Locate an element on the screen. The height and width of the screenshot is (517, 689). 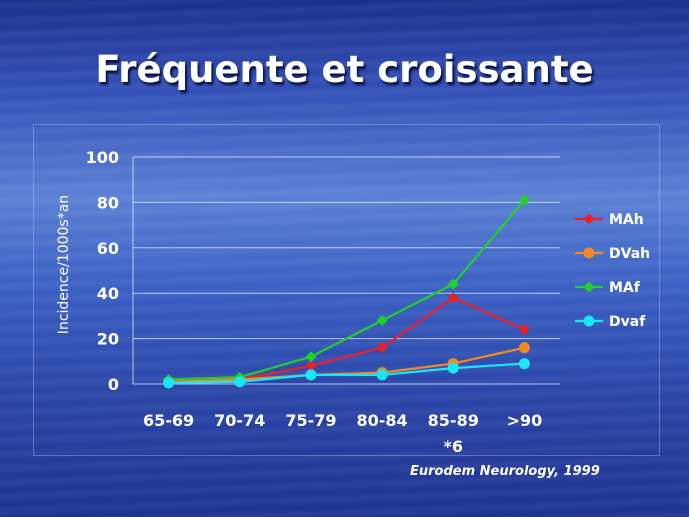
y-tick-label: 0 is located at coordinates (113, 384).